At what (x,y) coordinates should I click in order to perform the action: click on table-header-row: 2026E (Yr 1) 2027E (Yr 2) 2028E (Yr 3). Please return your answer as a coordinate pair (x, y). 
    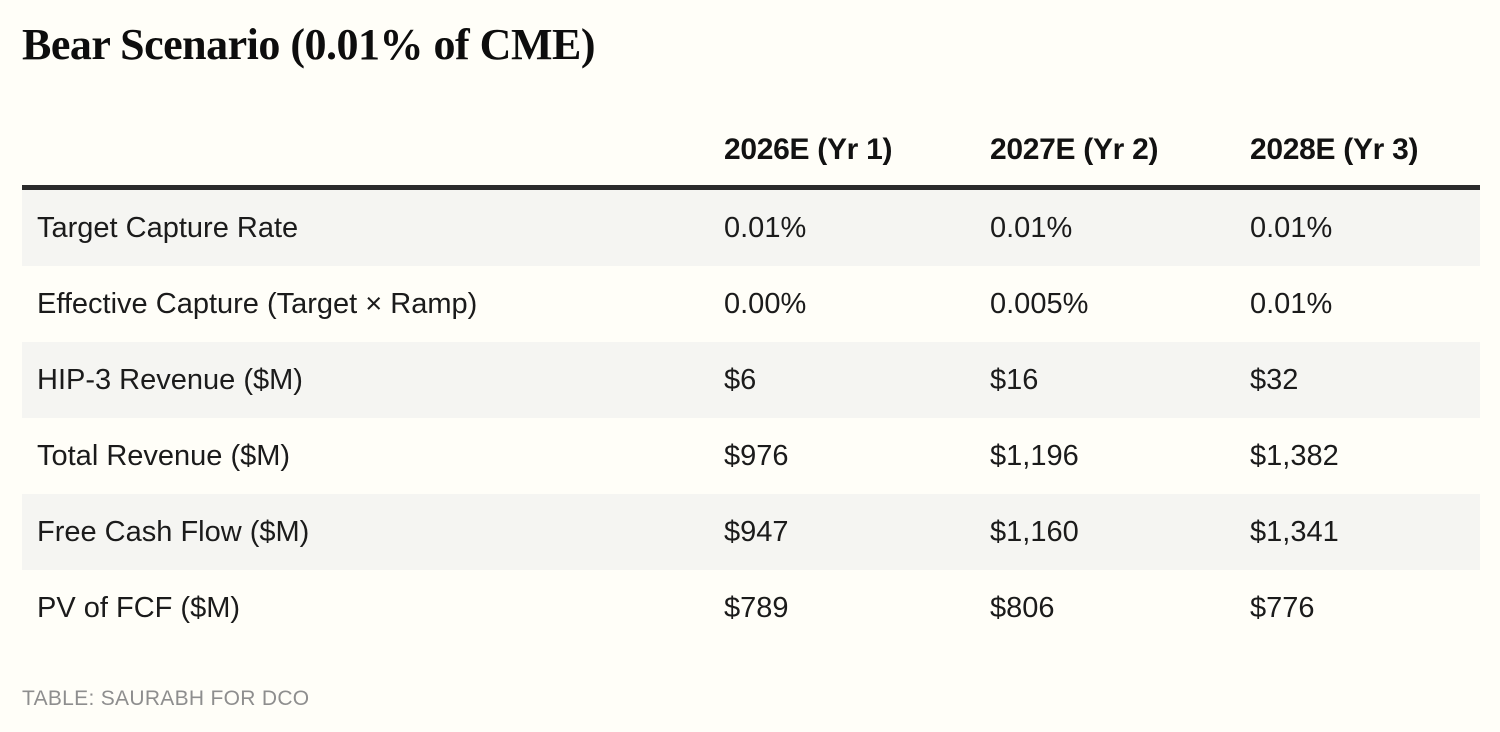
    Looking at the image, I should click on (751, 161).